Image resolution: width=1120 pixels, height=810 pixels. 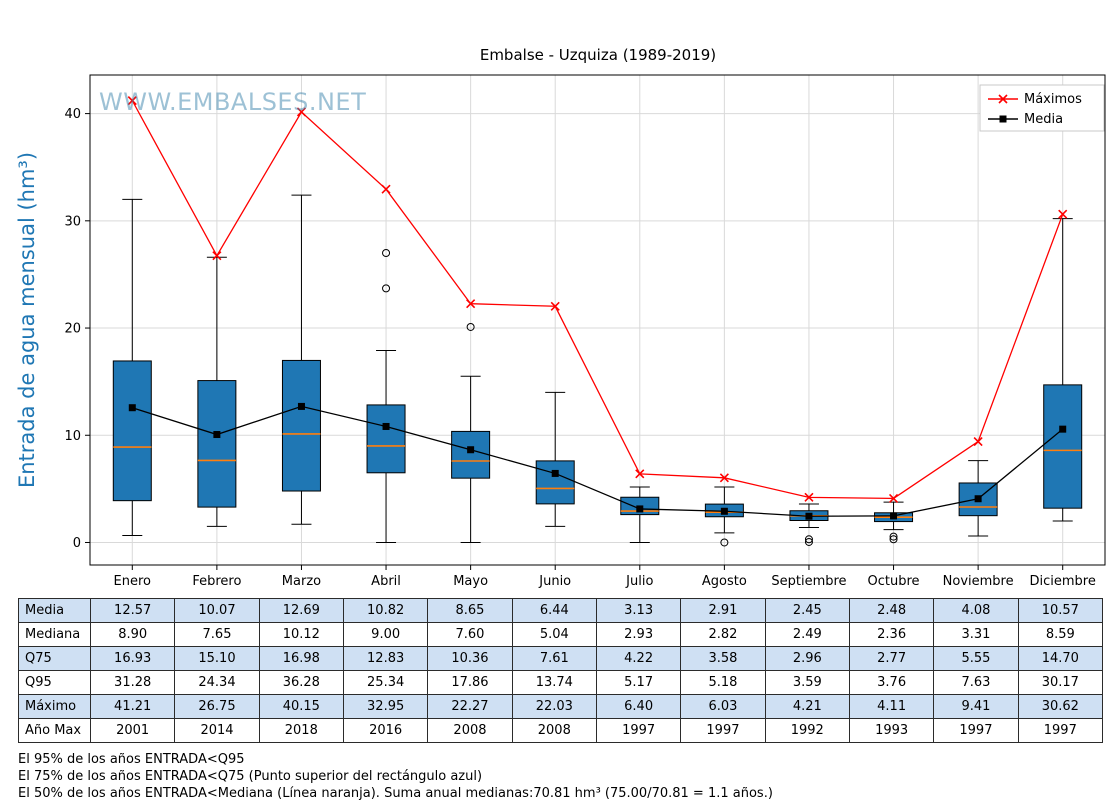 What do you see at coordinates (54, 730) in the screenshot?
I see `row-label: Año Max` at bounding box center [54, 730].